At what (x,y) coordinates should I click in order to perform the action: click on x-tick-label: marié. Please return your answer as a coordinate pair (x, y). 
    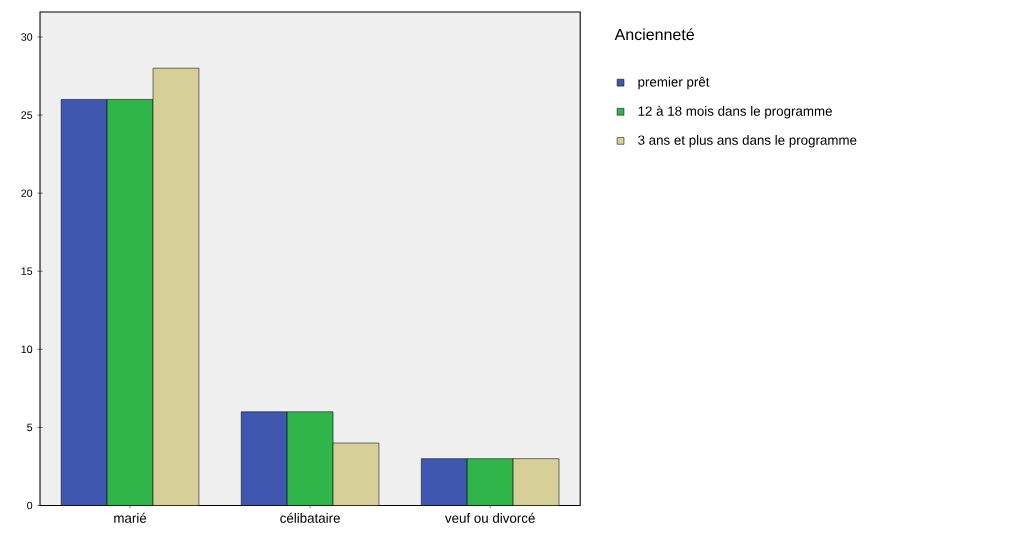
    Looking at the image, I should click on (130, 518).